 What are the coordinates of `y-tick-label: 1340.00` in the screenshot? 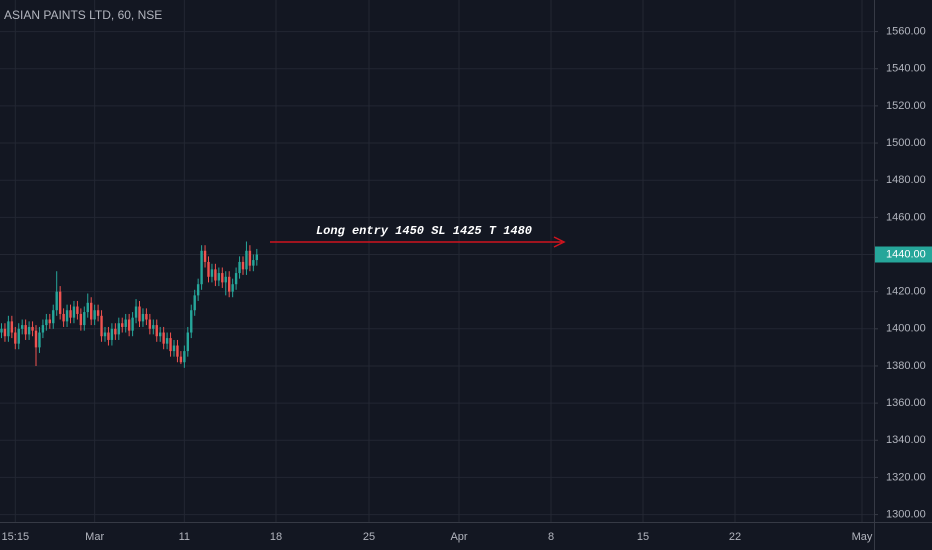 It's located at (906, 440).